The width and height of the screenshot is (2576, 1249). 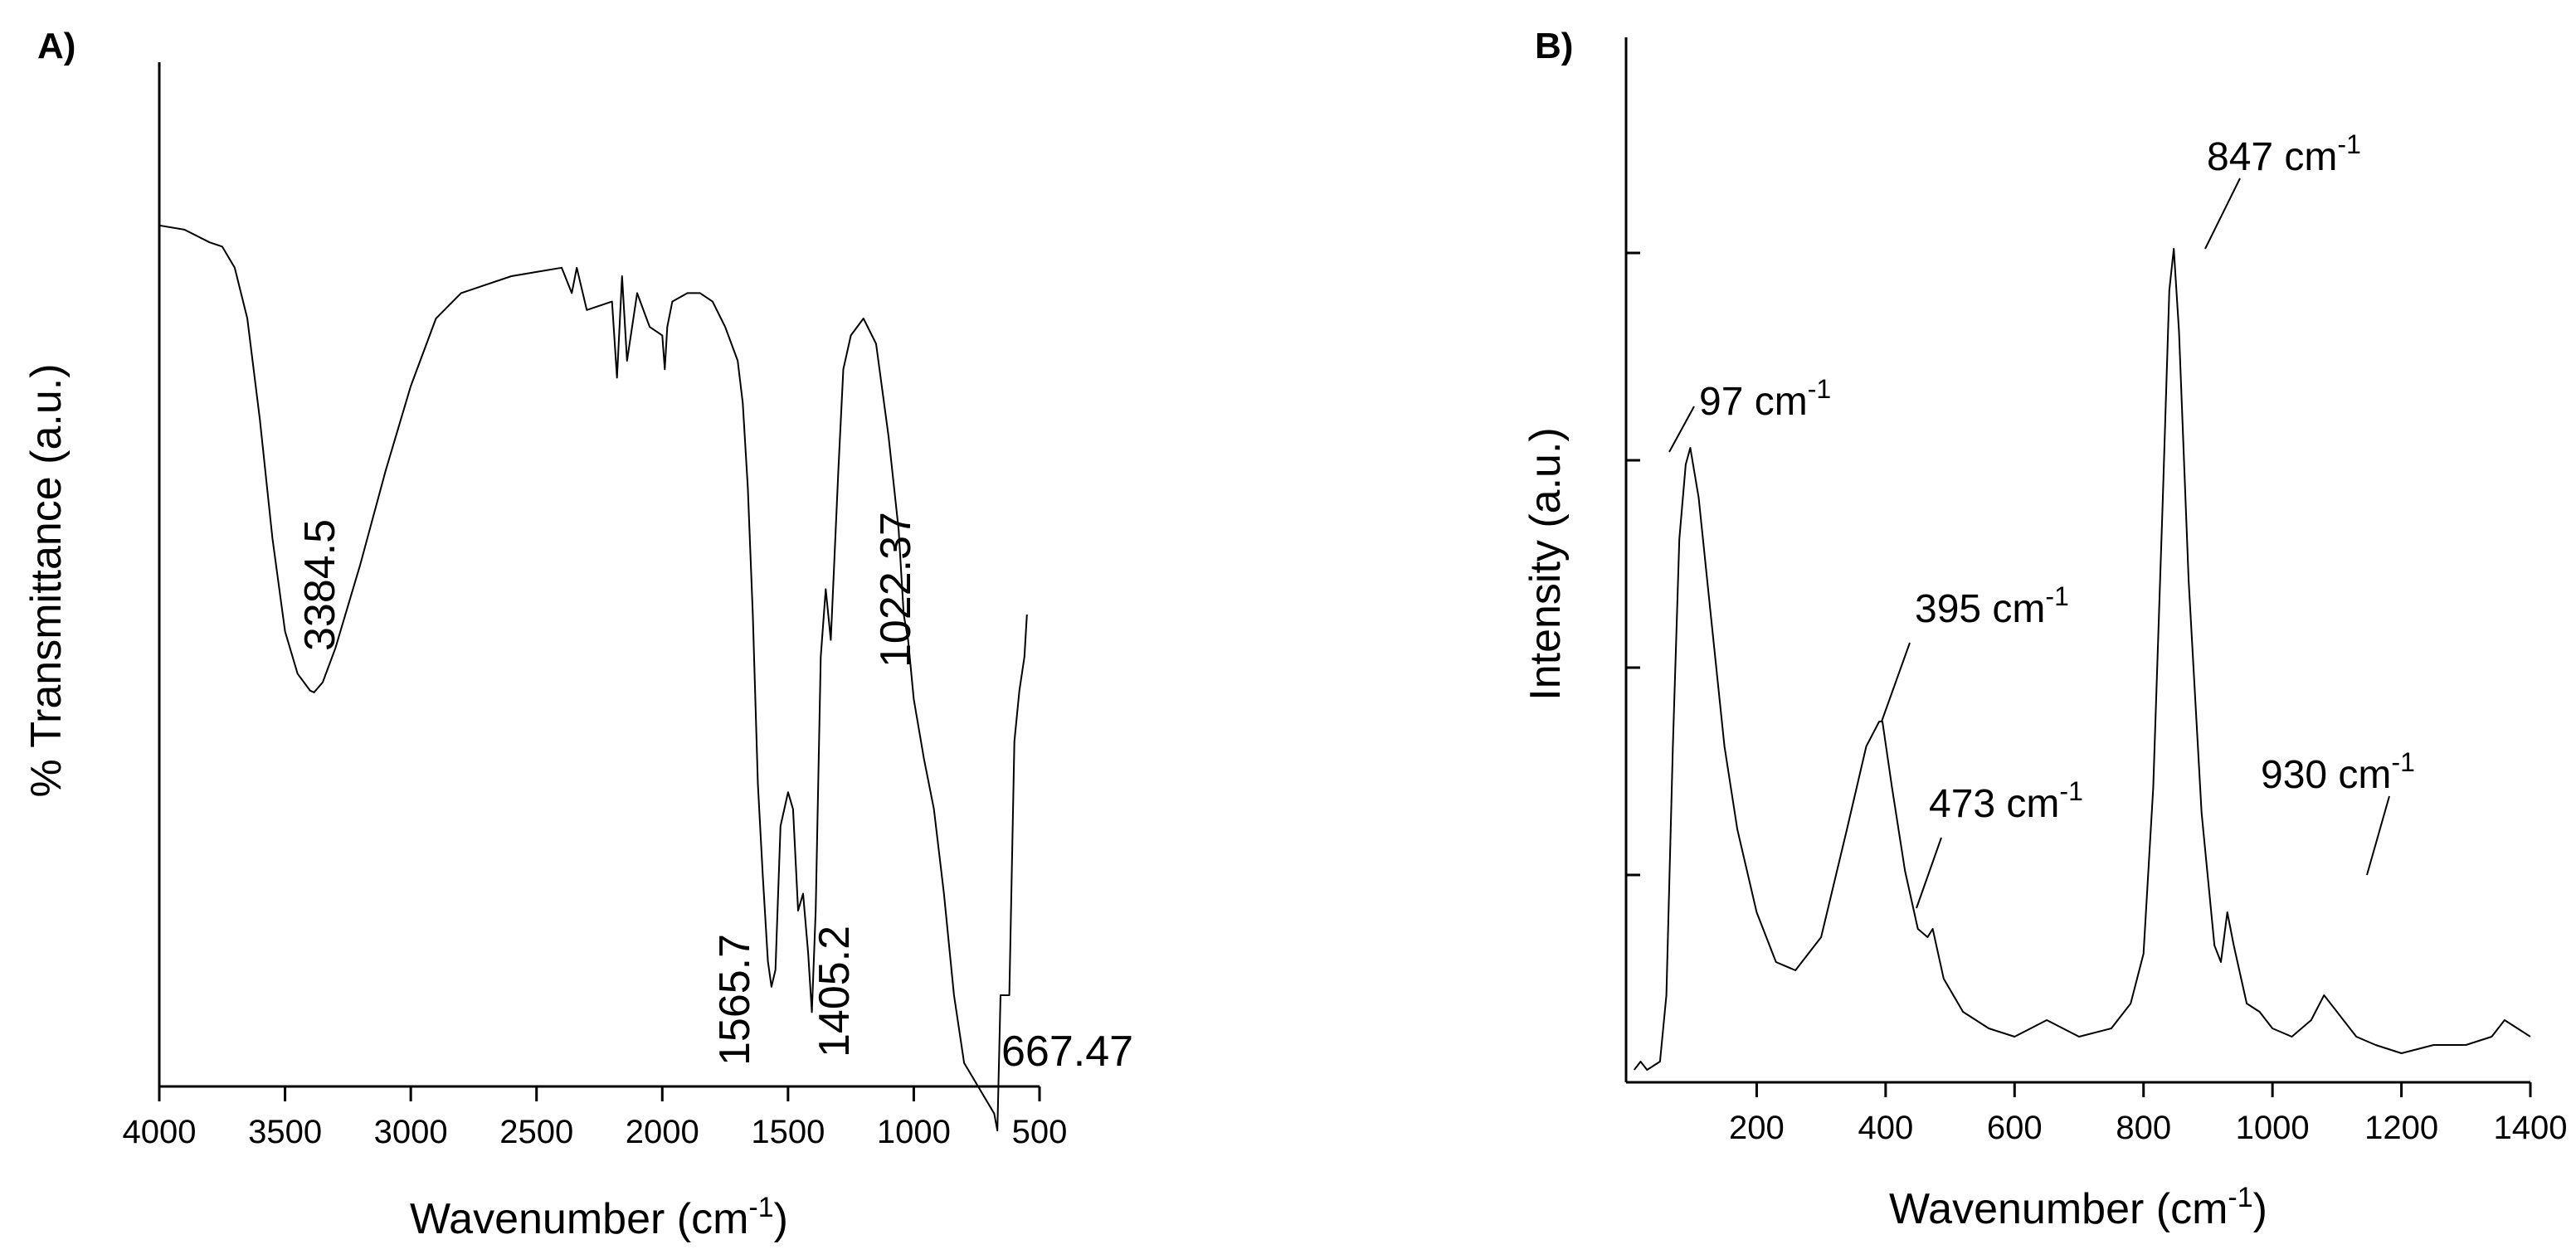 I want to click on panel-a-x-tick-label: 2500, so click(x=536, y=1132).